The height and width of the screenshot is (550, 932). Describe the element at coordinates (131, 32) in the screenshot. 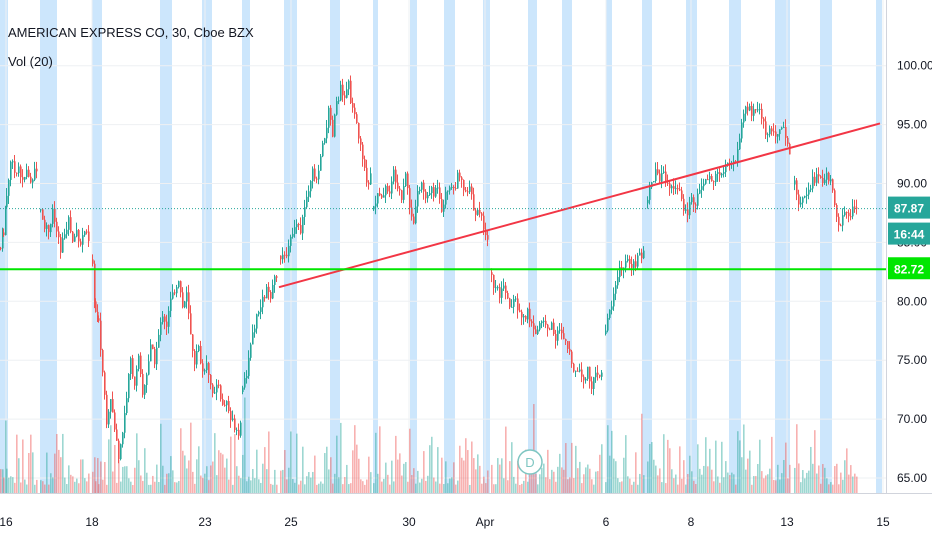

I see `symbol-legend: AMERICAN EXPRESS CO, 30, Cboe BZX` at that location.